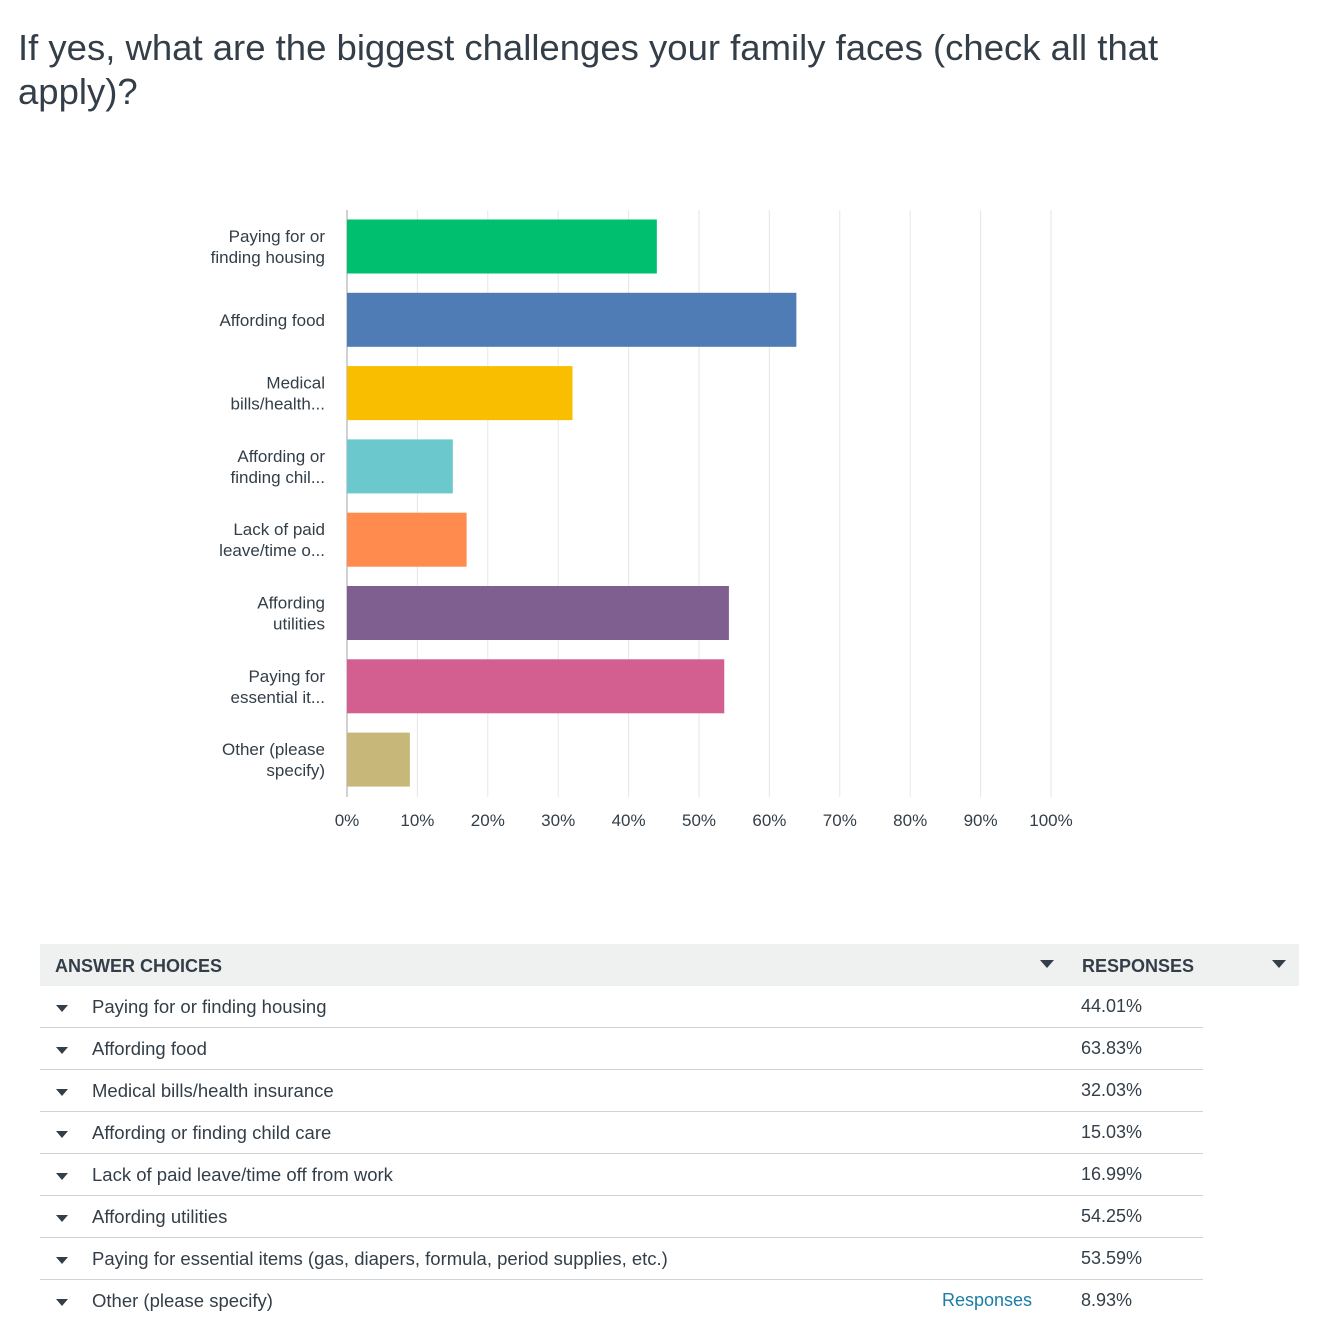 This screenshot has height=1322, width=1334. What do you see at coordinates (488, 820) in the screenshot?
I see `x-tick-label: 20%` at bounding box center [488, 820].